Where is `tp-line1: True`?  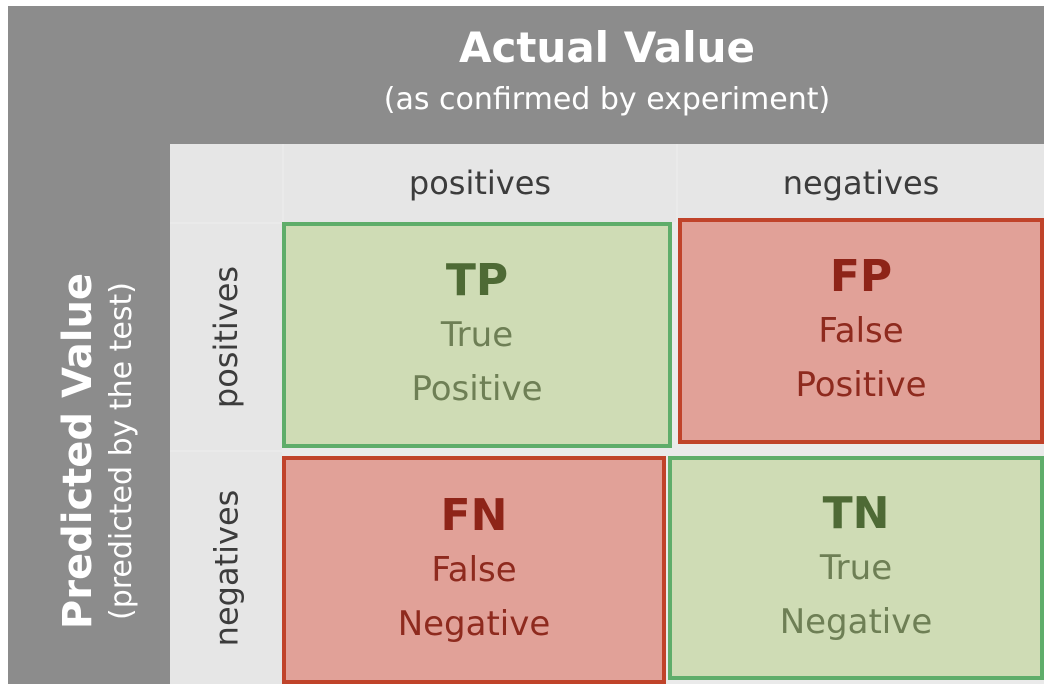
tp-line1: True is located at coordinates (477, 335).